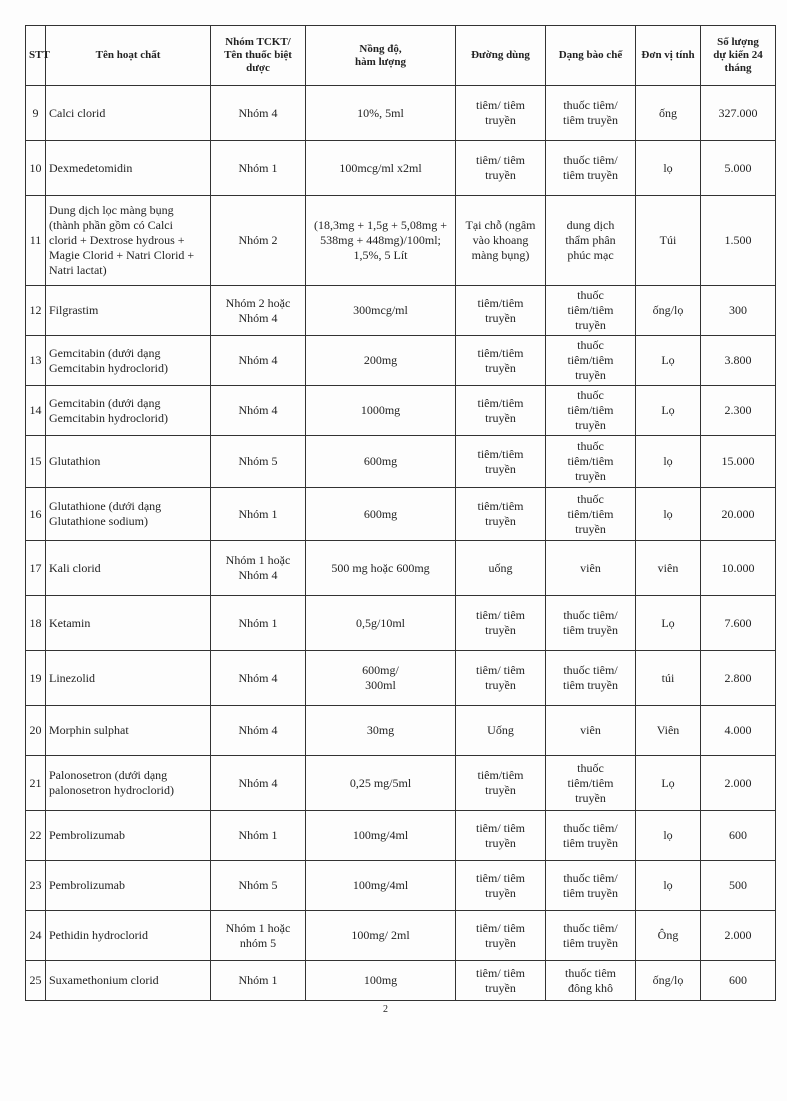  Describe the element at coordinates (128, 935) in the screenshot. I see `table-cell: Pethidin hydroclorid` at that location.